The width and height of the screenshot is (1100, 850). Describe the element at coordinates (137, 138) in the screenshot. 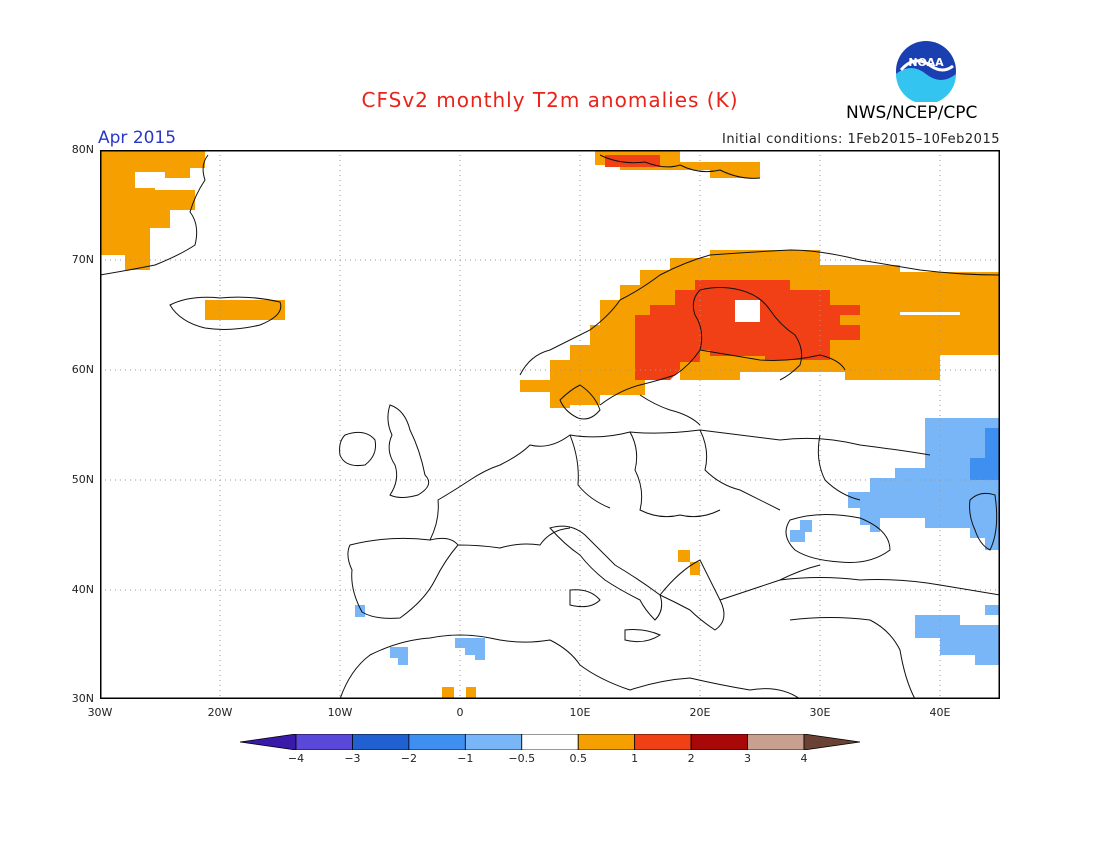

I see `forecast-month: Apr 2015` at that location.